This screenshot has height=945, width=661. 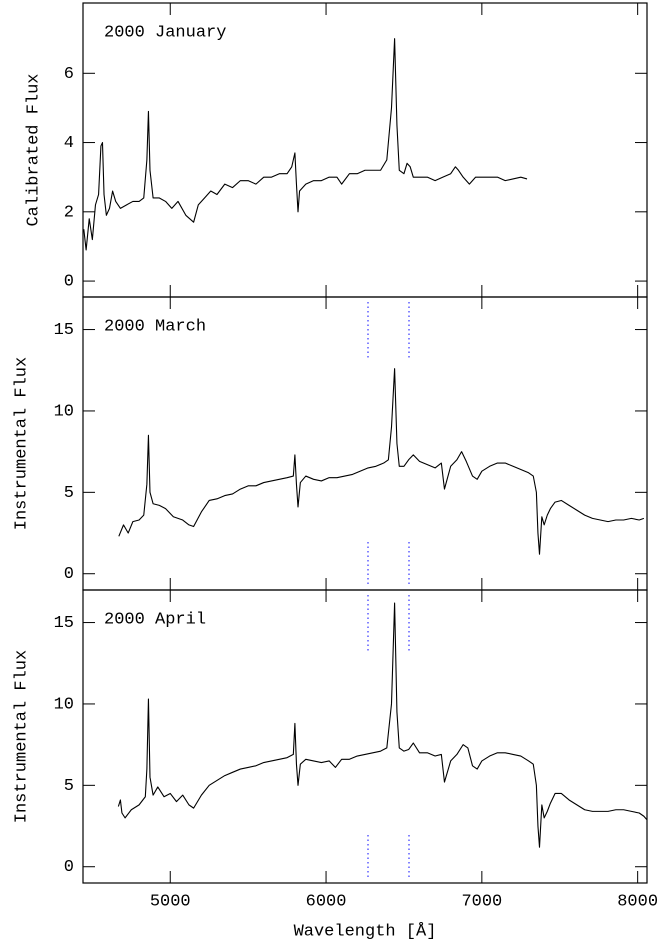 I want to click on y-tick-label: 4, so click(x=69, y=143).